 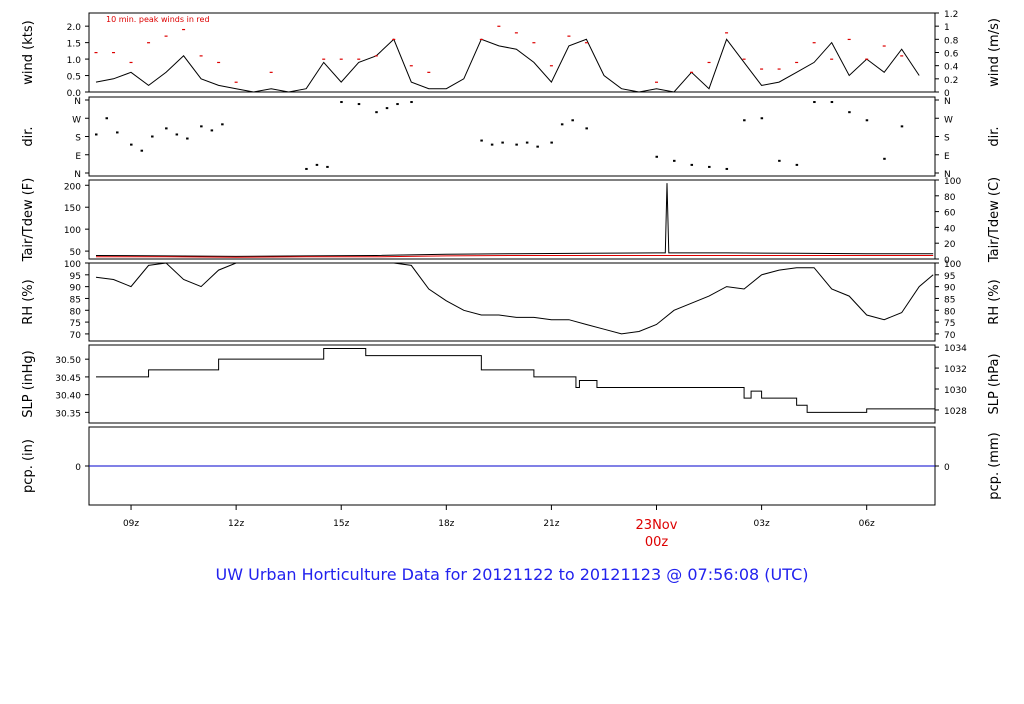 What do you see at coordinates (551, 524) in the screenshot?
I see `x-tick-label: 21z` at bounding box center [551, 524].